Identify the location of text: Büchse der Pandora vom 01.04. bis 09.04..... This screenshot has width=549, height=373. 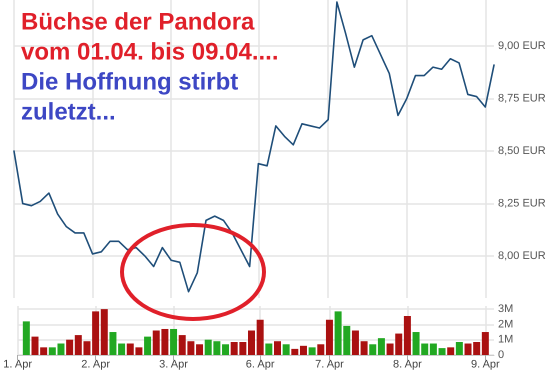
(149, 37).